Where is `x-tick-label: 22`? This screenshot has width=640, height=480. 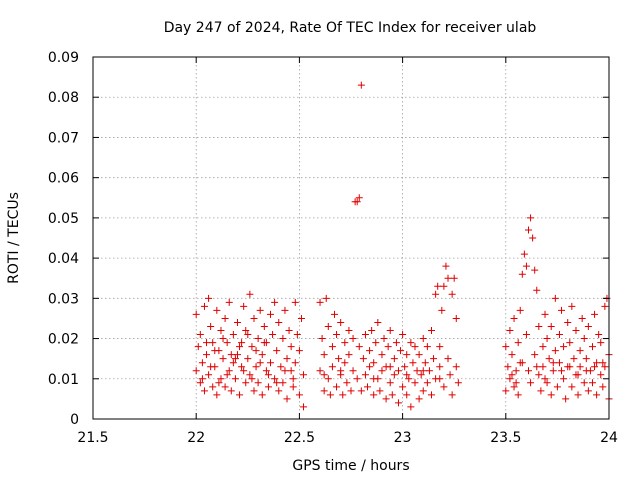 x-tick-label: 22 is located at coordinates (196, 438).